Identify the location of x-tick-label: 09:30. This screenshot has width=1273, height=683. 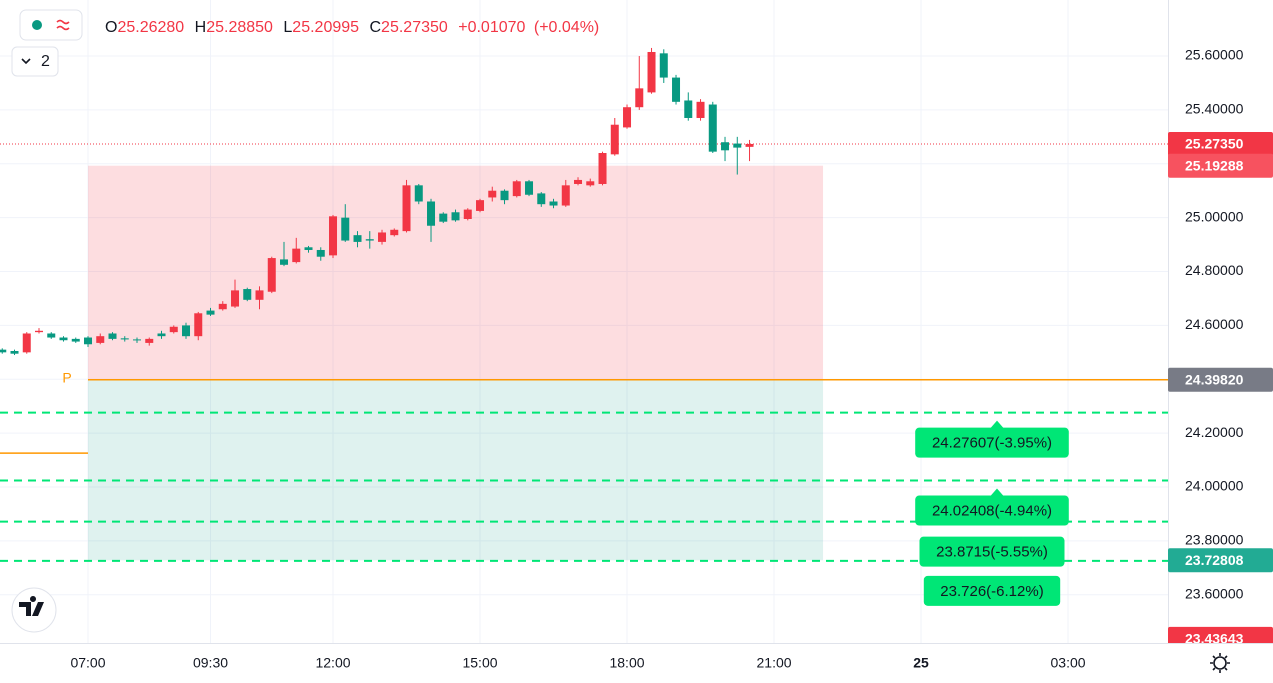
(210, 663).